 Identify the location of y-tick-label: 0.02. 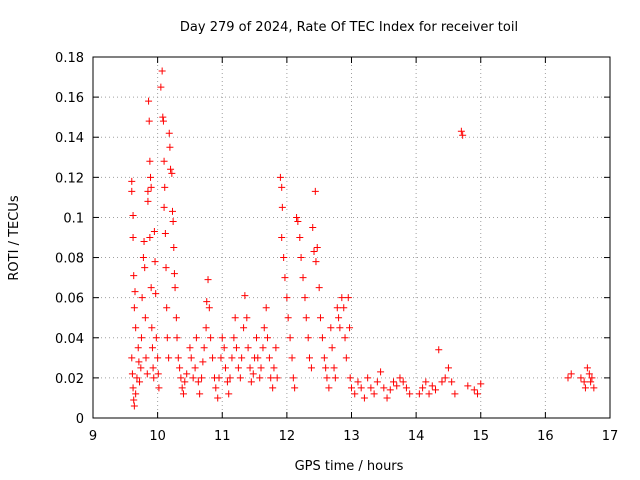
(69, 379).